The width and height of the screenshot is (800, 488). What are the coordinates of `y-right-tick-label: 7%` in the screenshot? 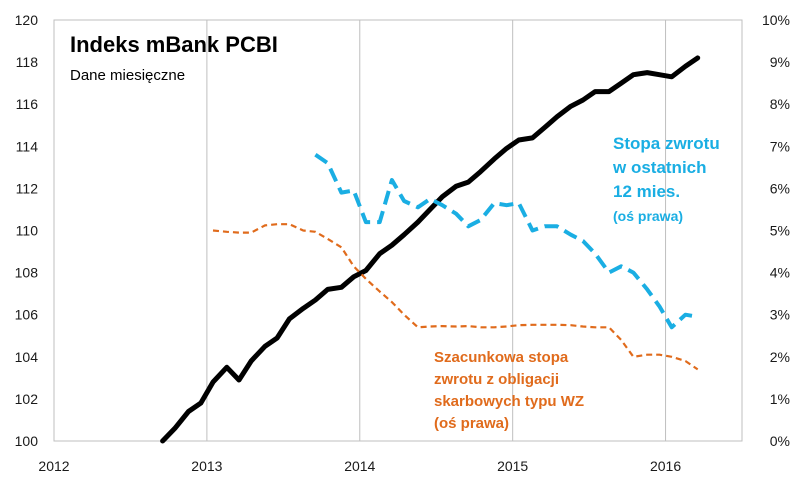 It's located at (780, 146).